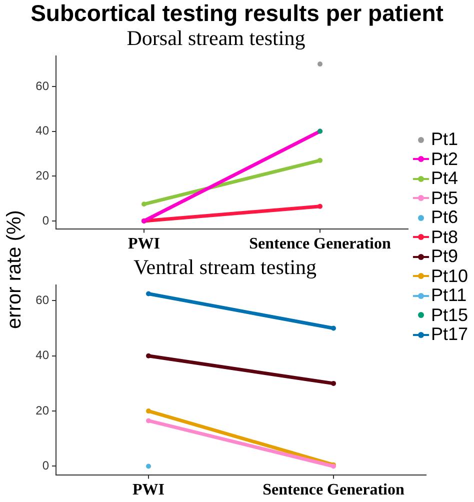 The width and height of the screenshot is (474, 502). I want to click on legend-label: Pt5, so click(444, 198).